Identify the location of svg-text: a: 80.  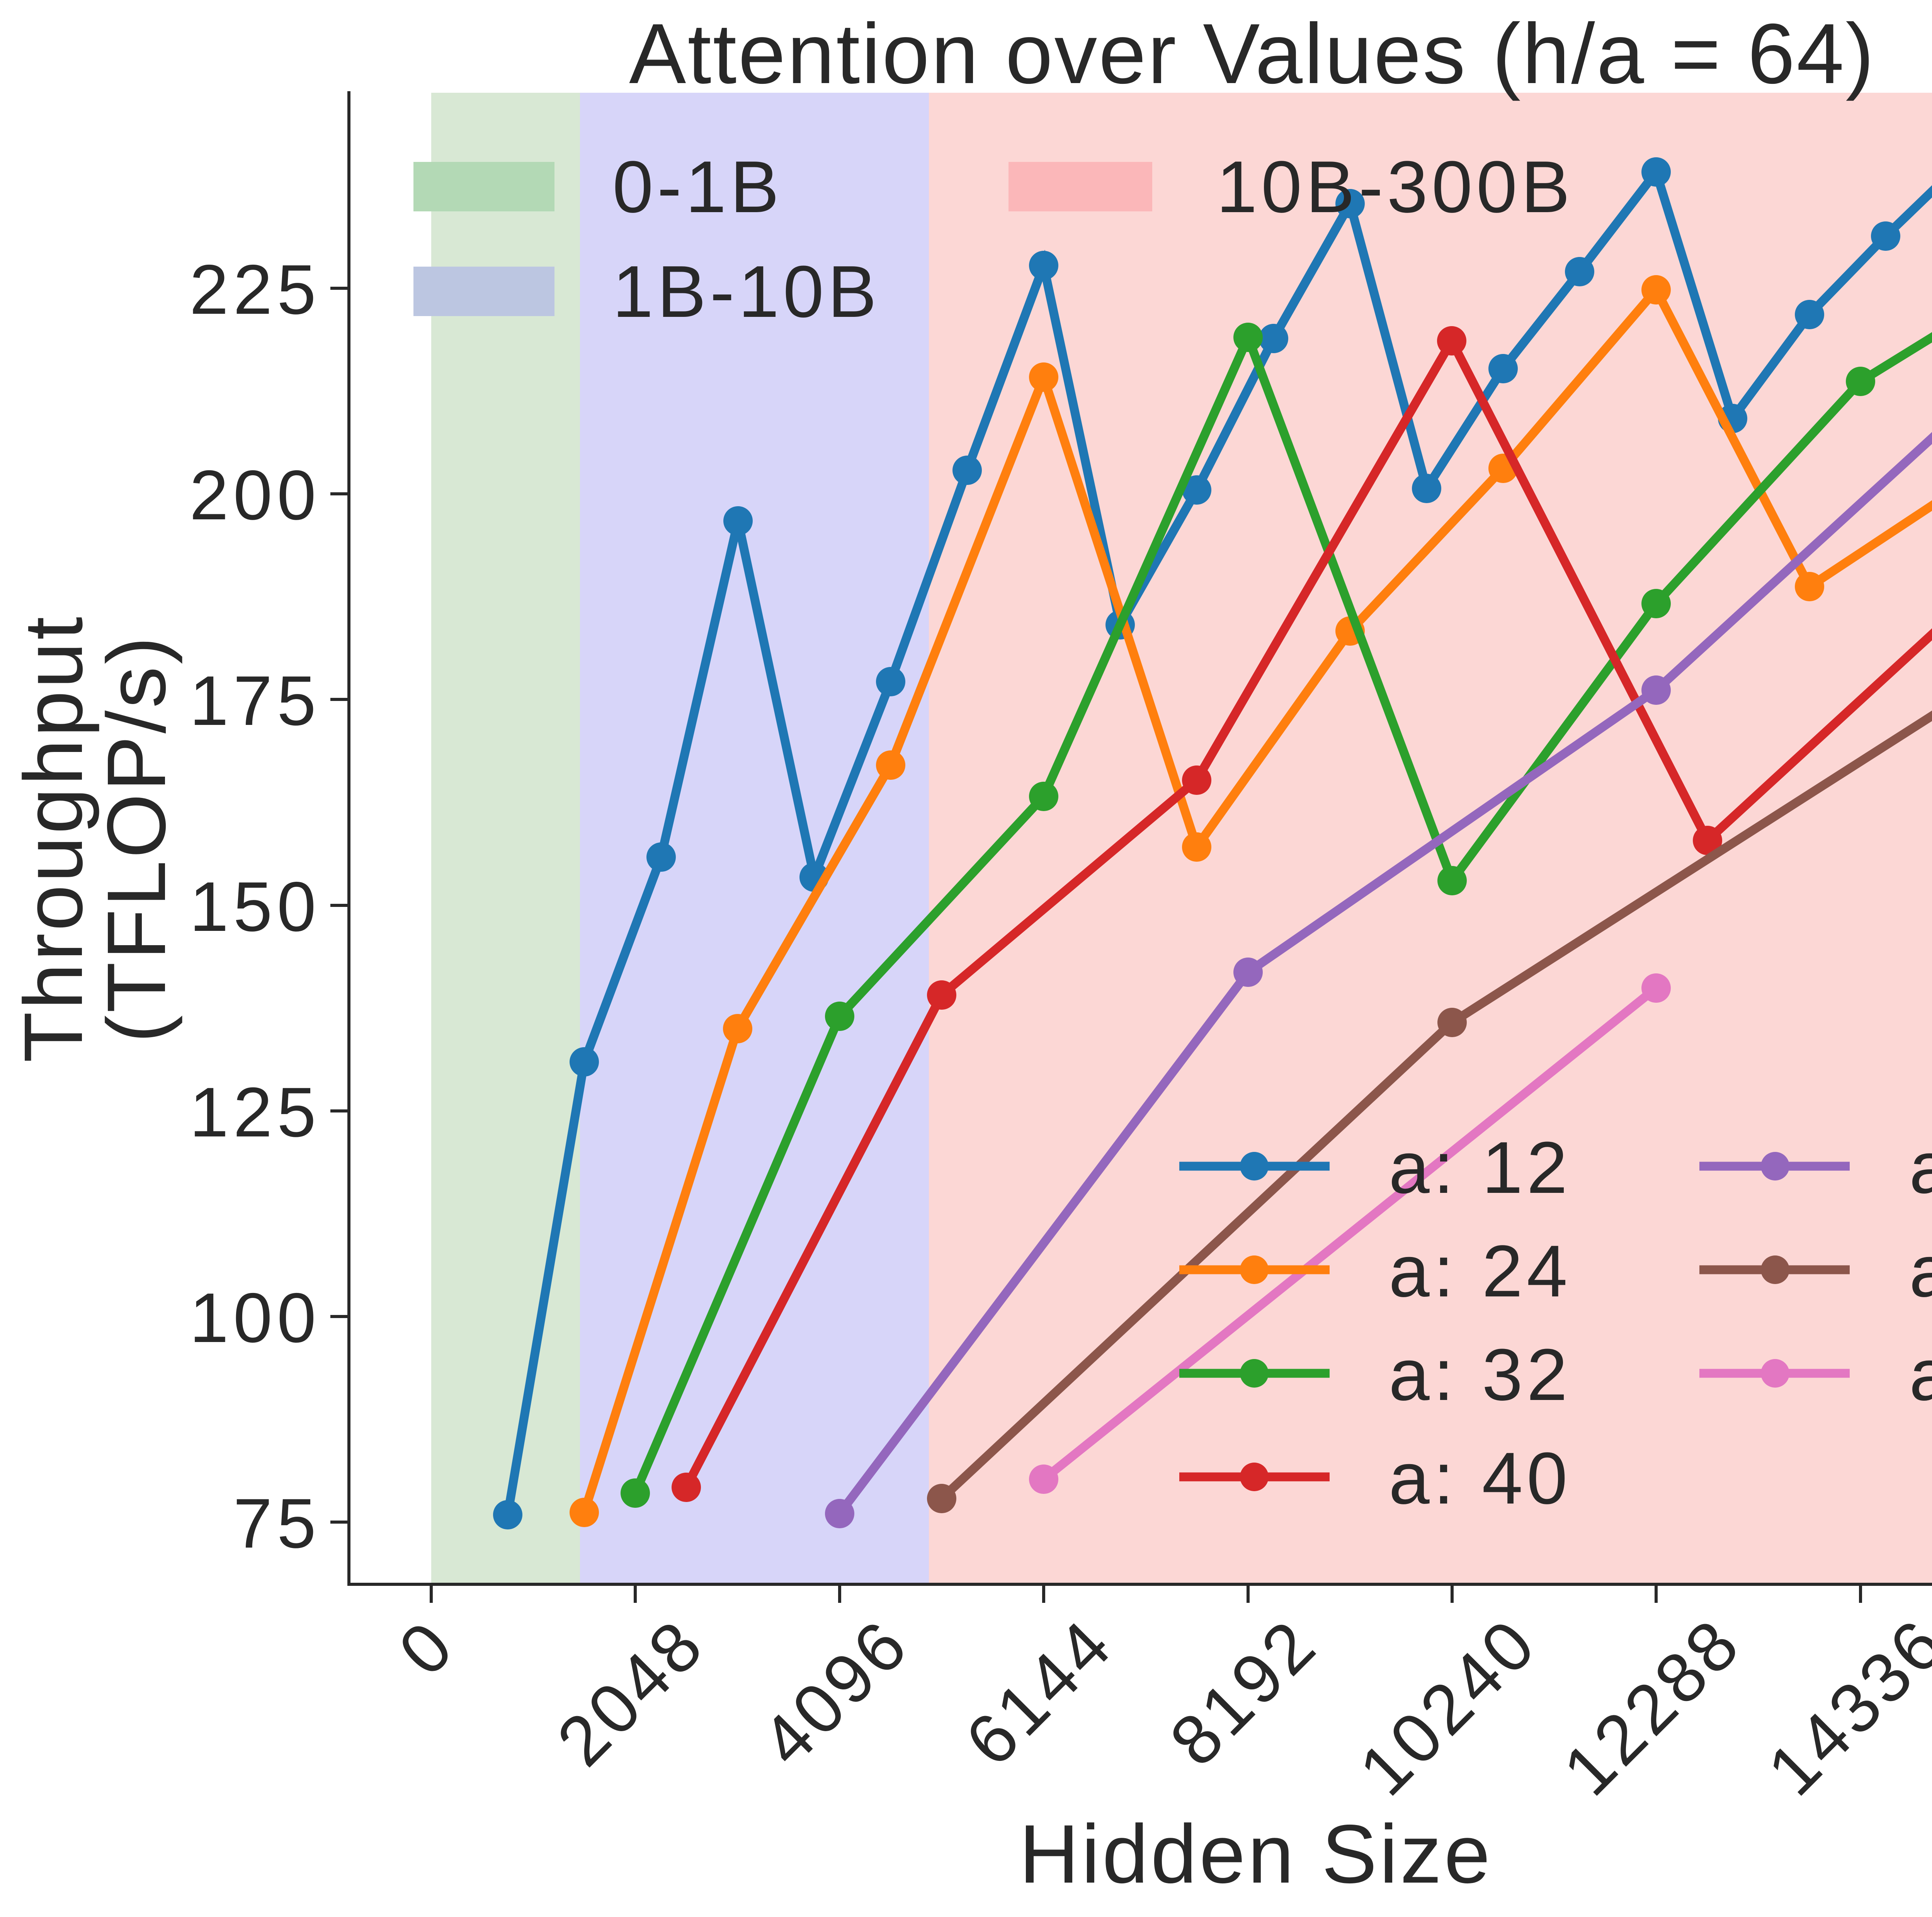
(1921, 1271).